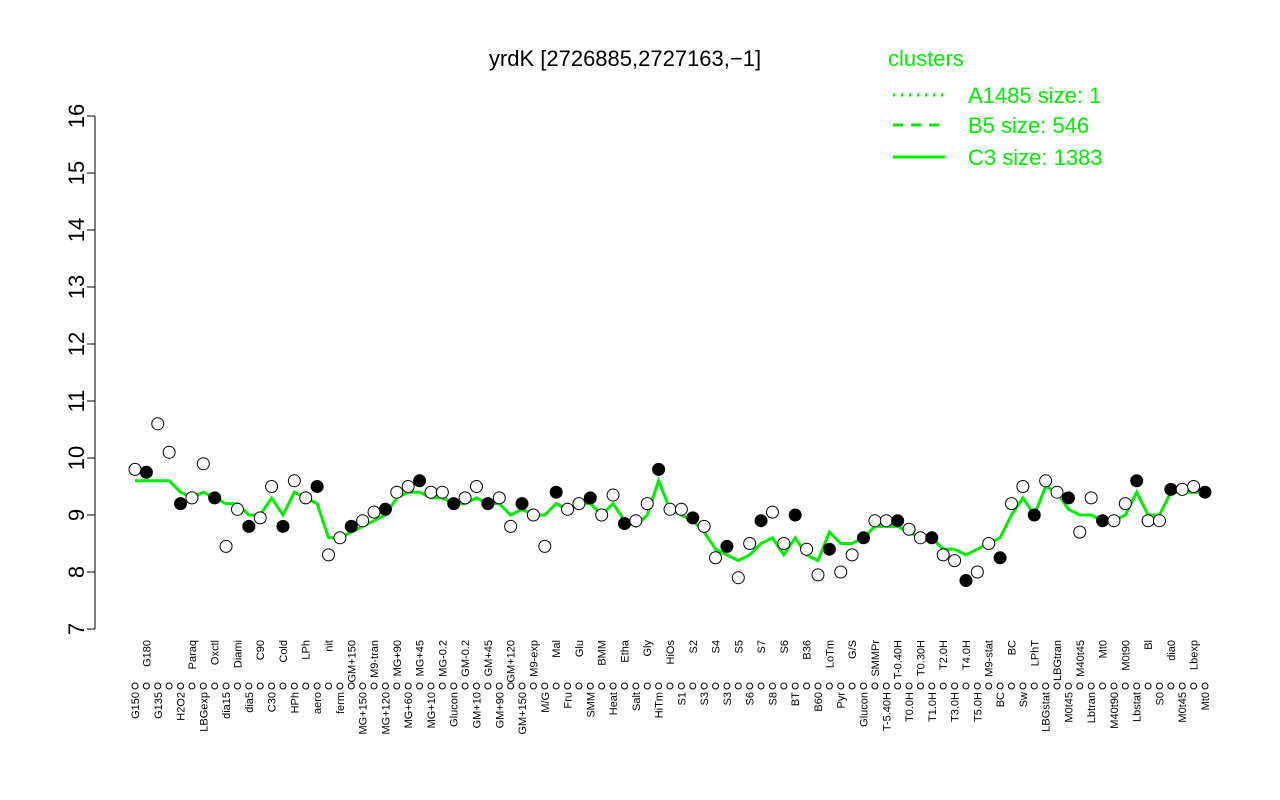 The width and height of the screenshot is (1280, 800). What do you see at coordinates (910, 707) in the screenshot?
I see `x-tick-label: T0.0H` at bounding box center [910, 707].